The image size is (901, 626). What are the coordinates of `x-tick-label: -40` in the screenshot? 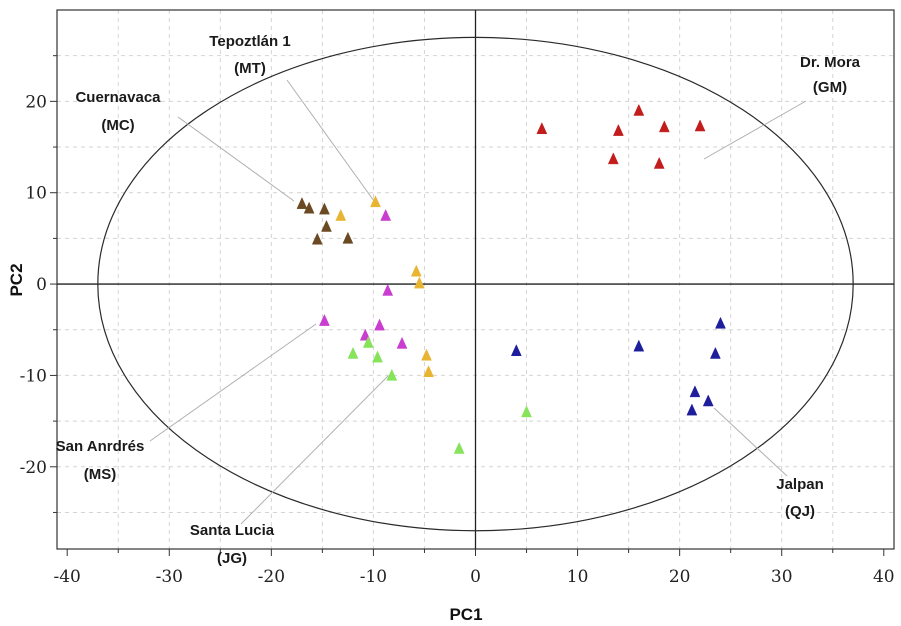 It's located at (67, 577).